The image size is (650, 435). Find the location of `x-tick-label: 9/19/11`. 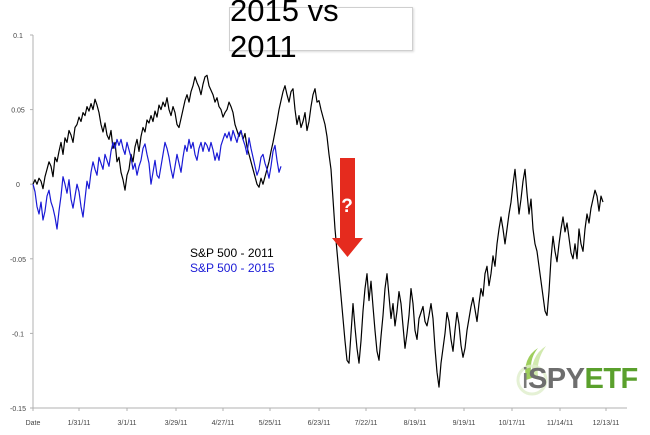

x-tick-label: 9/19/11 is located at coordinates (464, 423).